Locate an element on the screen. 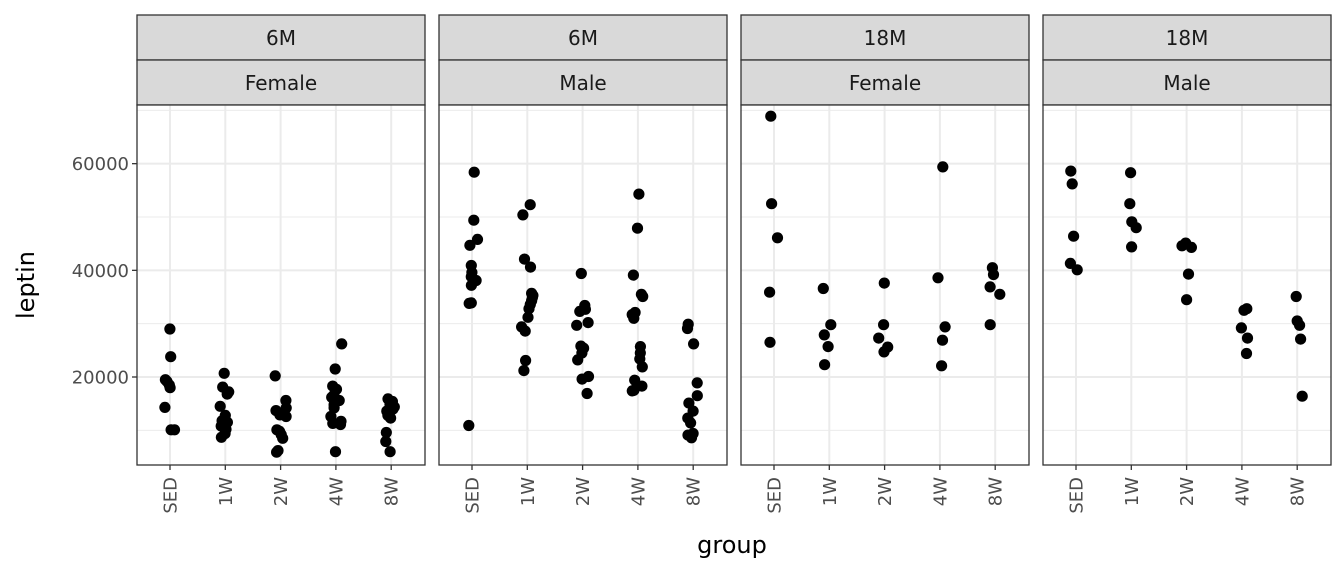 The width and height of the screenshot is (1344, 576). strip-top-label: 6M is located at coordinates (281, 38).